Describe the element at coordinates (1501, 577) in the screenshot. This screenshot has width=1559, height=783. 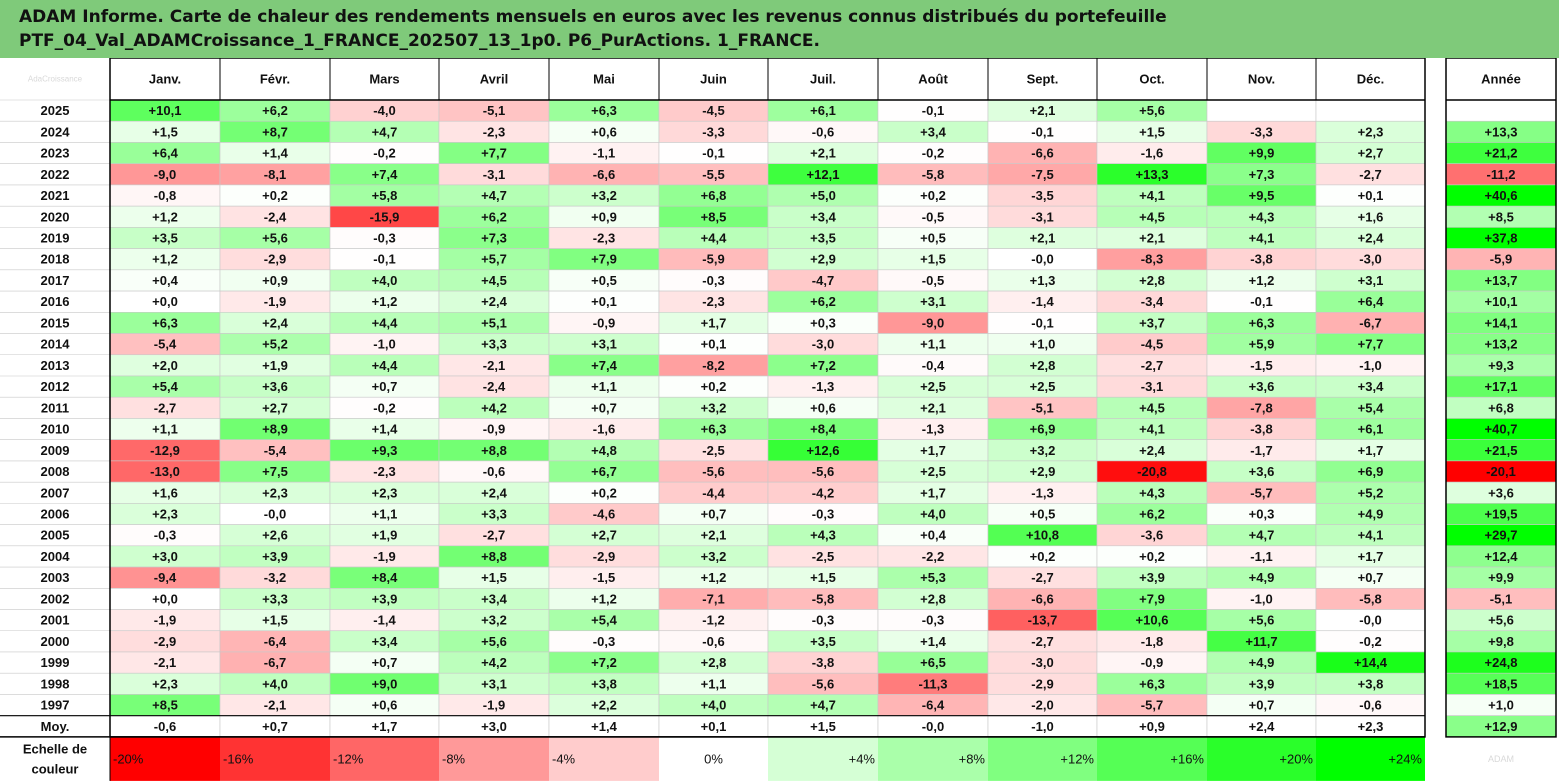
I see `year-total-value: +9,9` at that location.